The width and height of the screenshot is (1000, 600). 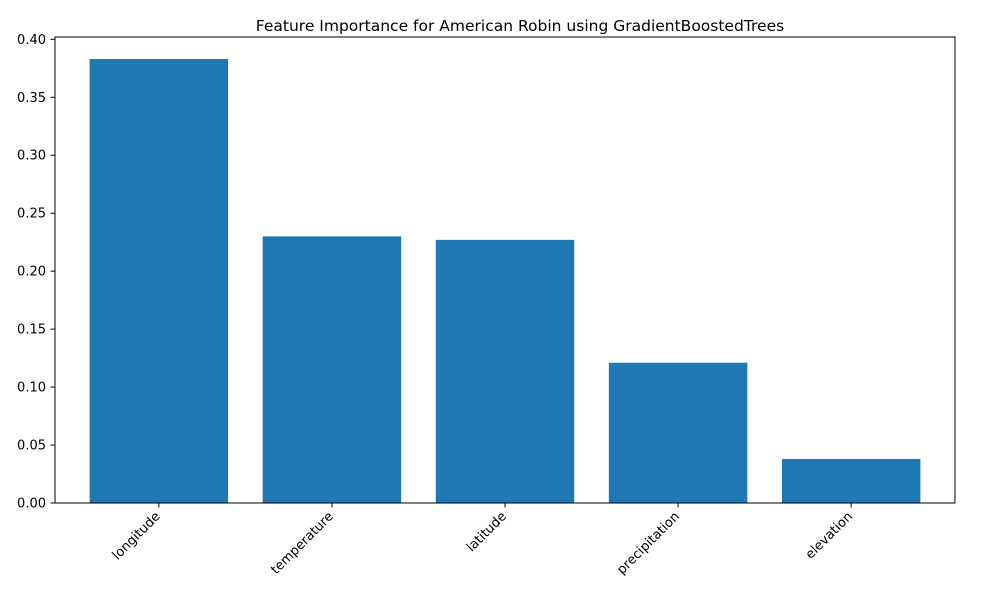 What do you see at coordinates (678, 432) in the screenshot?
I see `bar-precipitation` at bounding box center [678, 432].